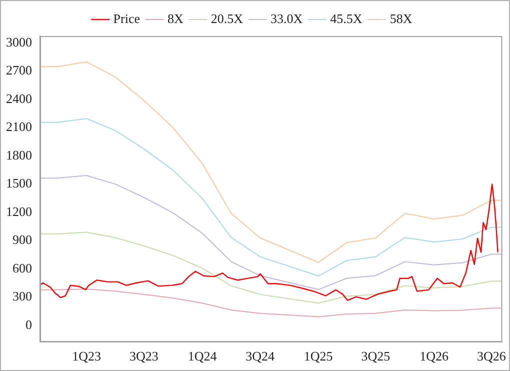 Image resolution: width=510 pixels, height=371 pixels. Describe the element at coordinates (22, 268) in the screenshot. I see `y-tick-label: 600` at that location.